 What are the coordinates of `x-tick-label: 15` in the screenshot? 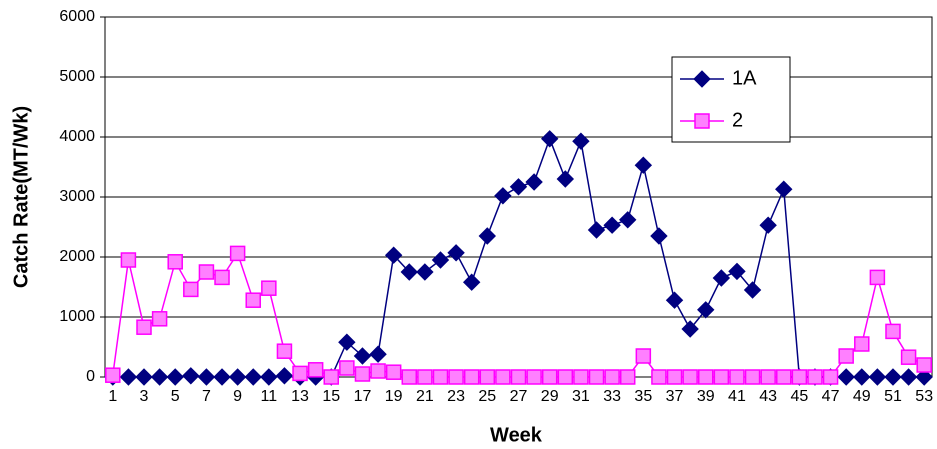 It's located at (331, 396).